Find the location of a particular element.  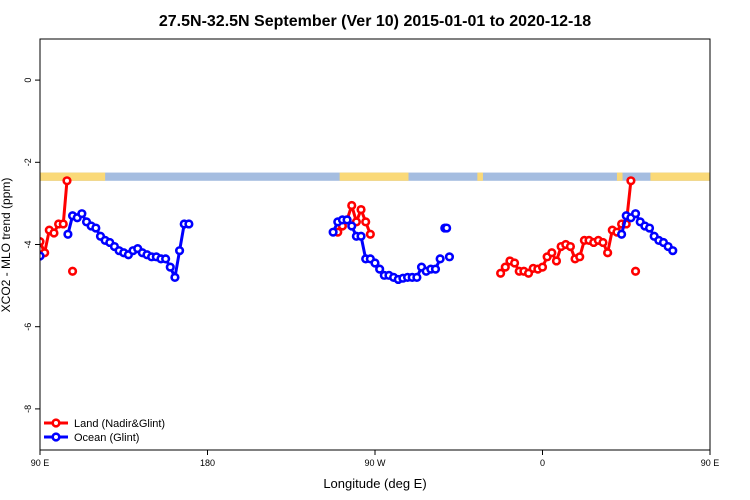

y-tick-label: 0 is located at coordinates (28, 80).